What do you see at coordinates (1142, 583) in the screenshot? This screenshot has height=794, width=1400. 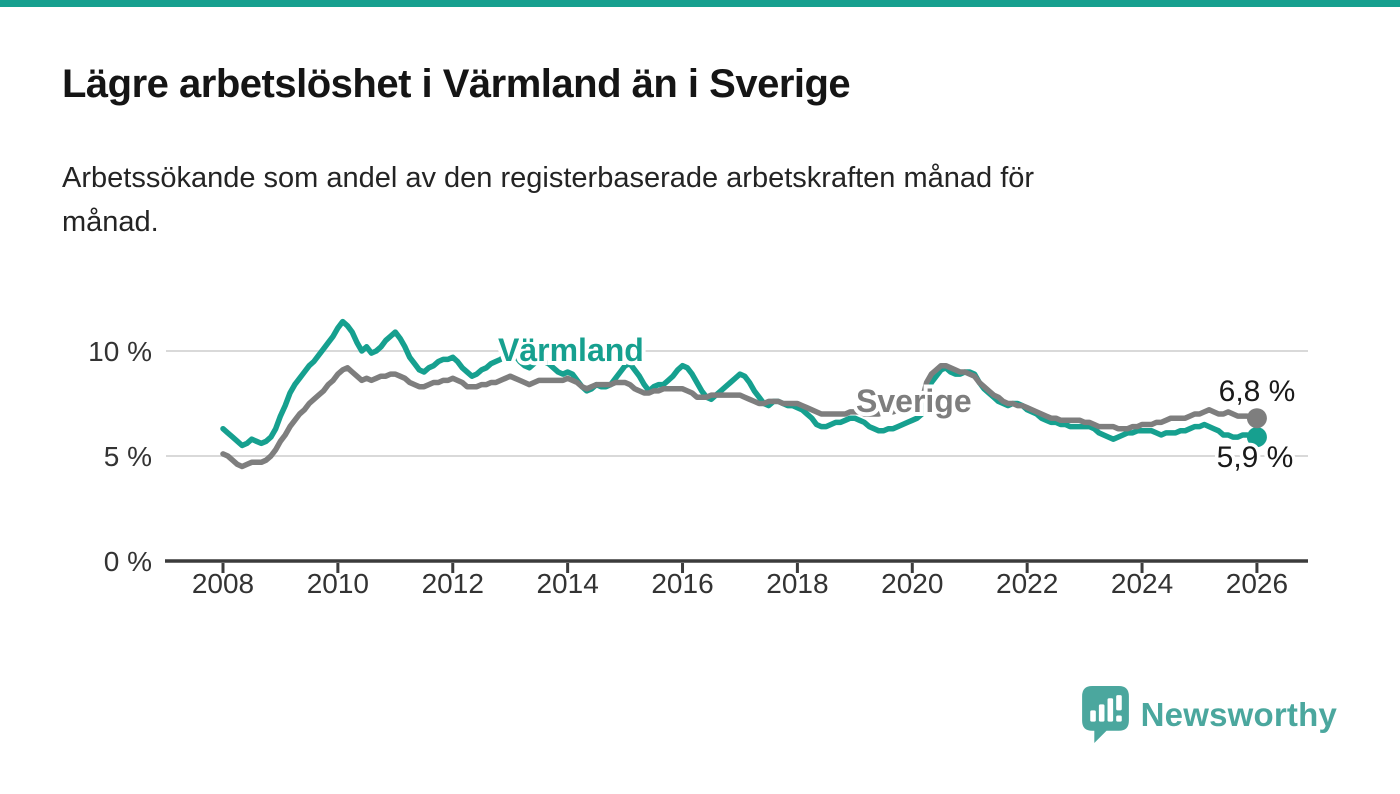 I see `x-axis-tick-label: 2024` at bounding box center [1142, 583].